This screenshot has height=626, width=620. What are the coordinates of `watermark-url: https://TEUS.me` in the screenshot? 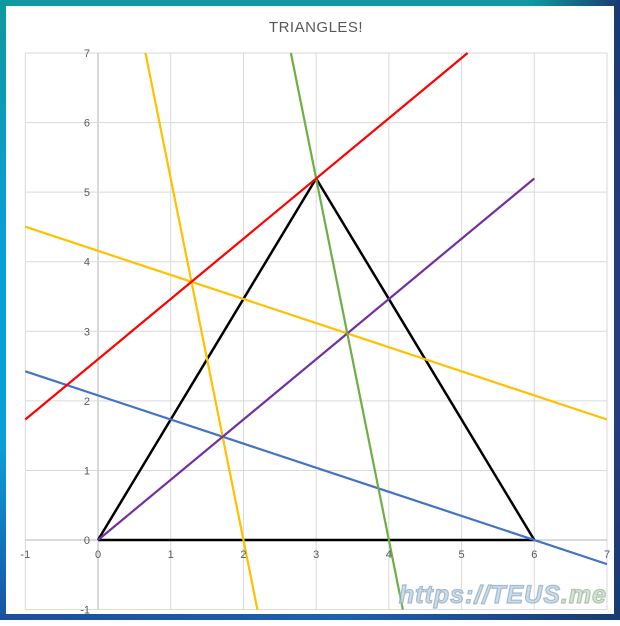 It's located at (502, 595).